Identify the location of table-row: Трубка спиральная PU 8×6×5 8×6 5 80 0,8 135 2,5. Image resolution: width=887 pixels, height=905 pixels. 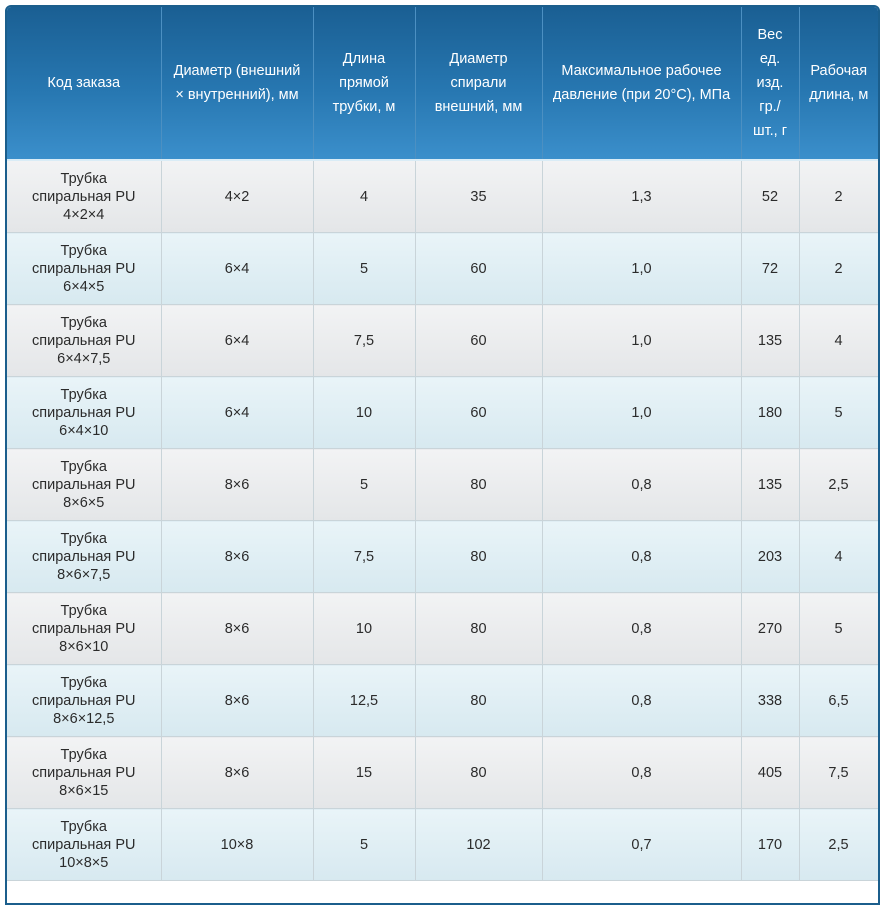
(442, 484).